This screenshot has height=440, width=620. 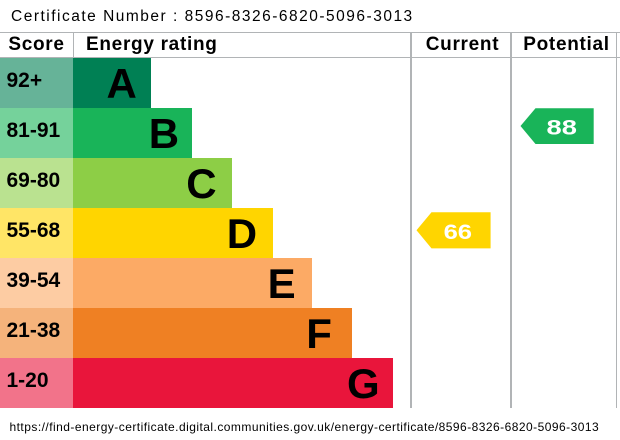 What do you see at coordinates (561, 128) in the screenshot?
I see `svg-text: 88` at bounding box center [561, 128].